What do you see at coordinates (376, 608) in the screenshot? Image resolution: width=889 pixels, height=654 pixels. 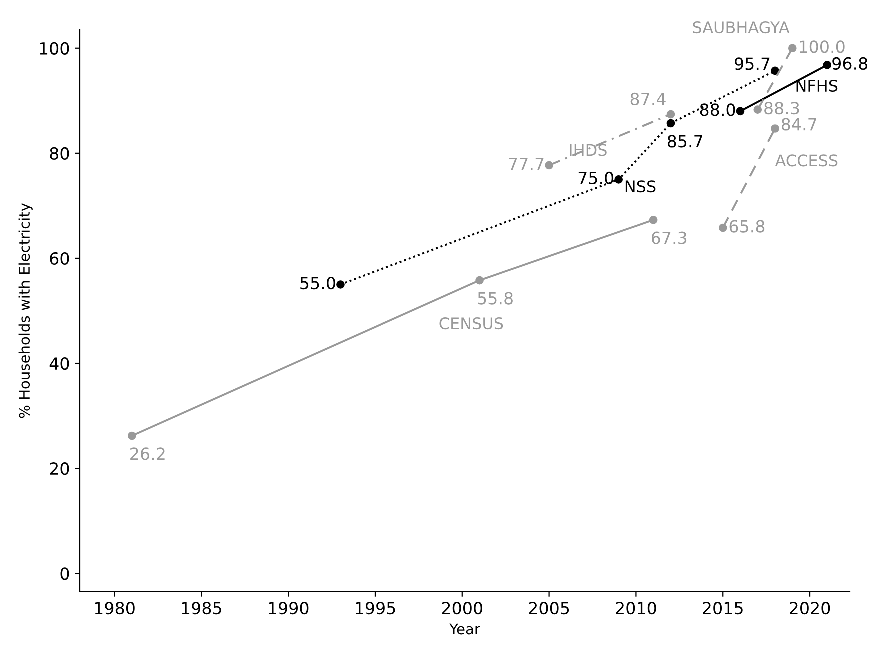 I see `x-tick-label: 1995` at bounding box center [376, 608].